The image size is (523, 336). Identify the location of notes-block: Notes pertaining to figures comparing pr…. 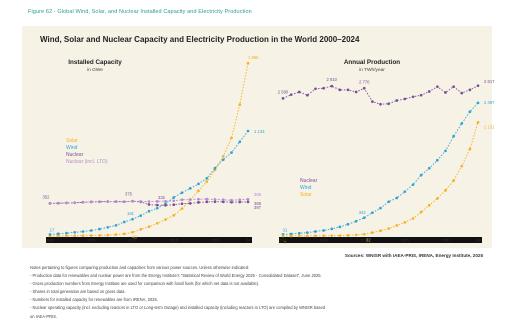
(260, 292).